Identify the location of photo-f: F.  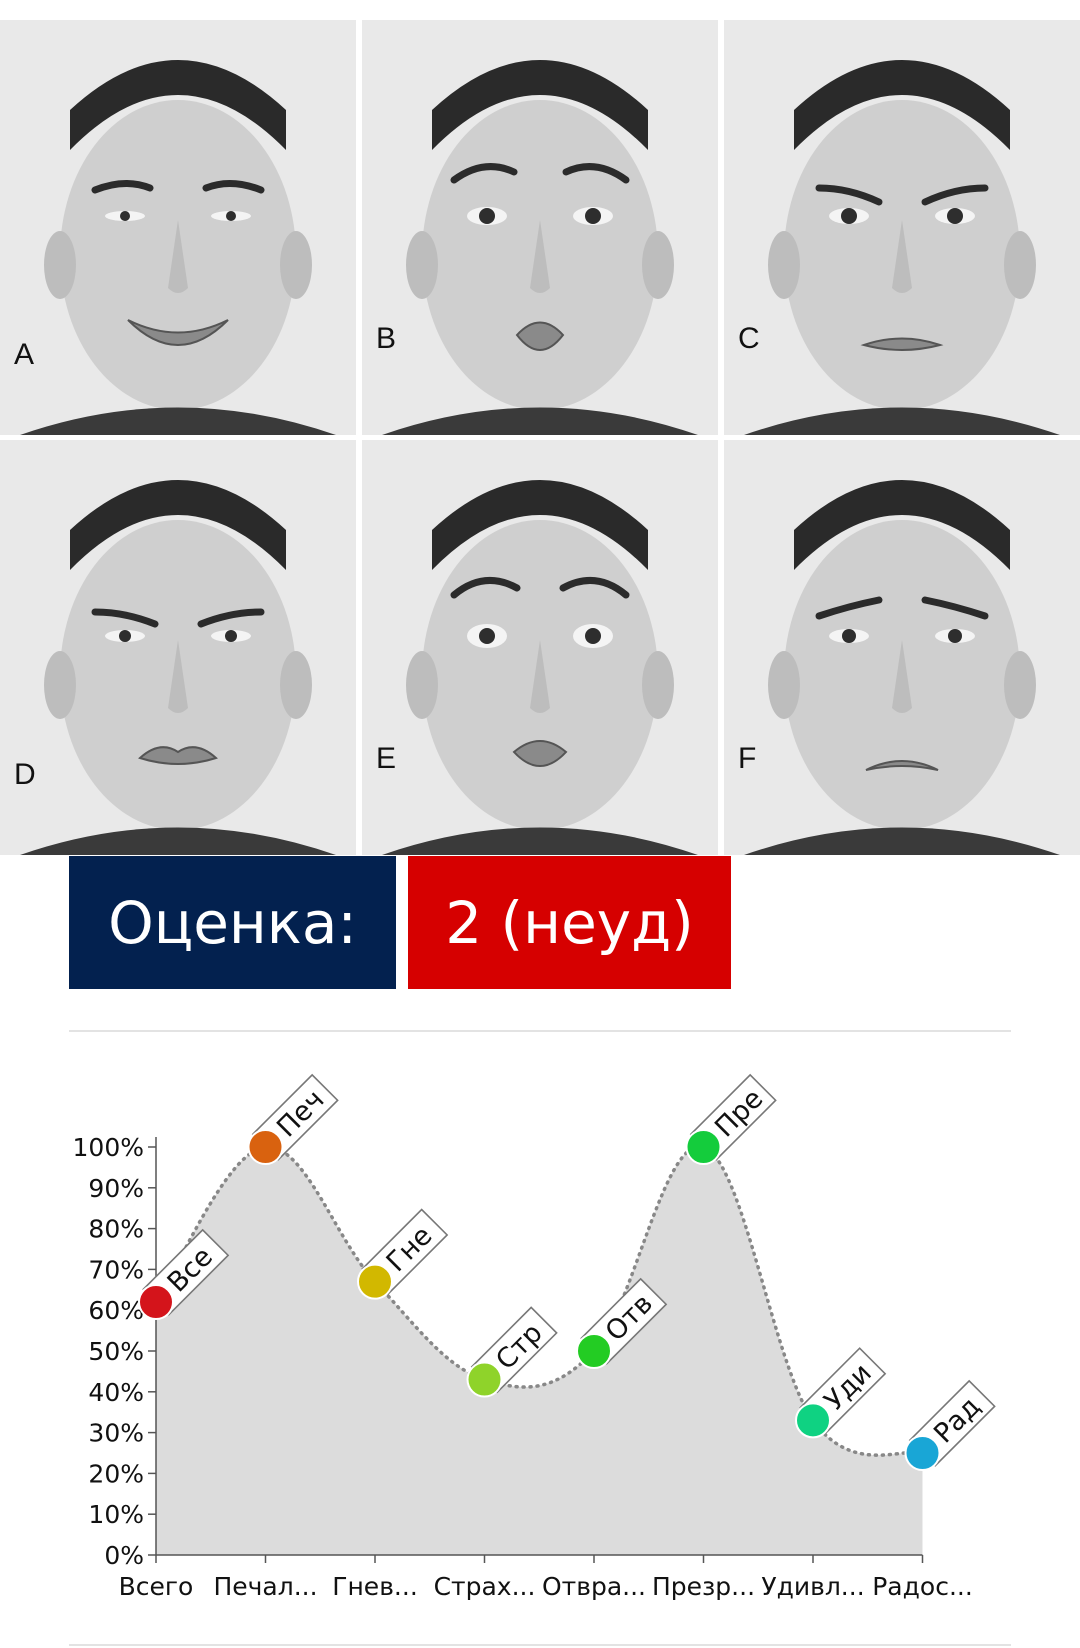
(902, 647).